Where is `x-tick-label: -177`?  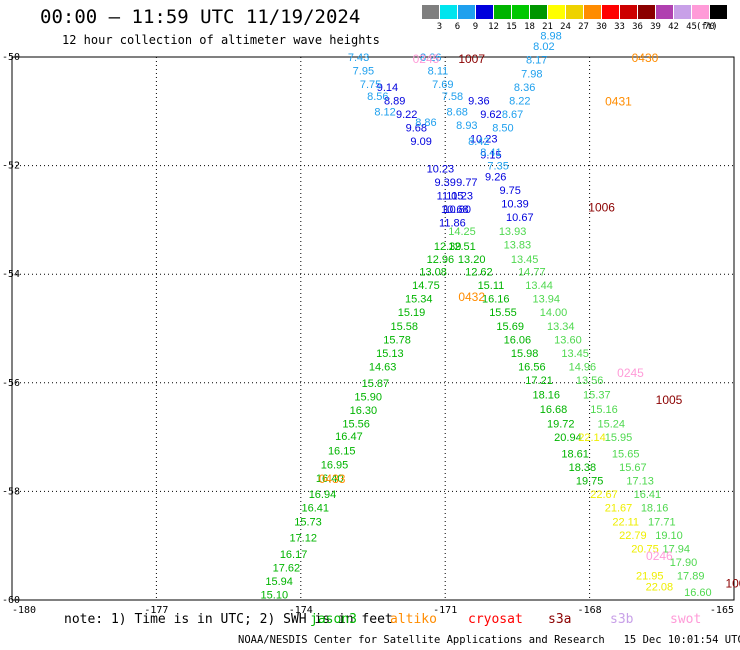
x-tick-label: -177 is located at coordinates (156, 610).